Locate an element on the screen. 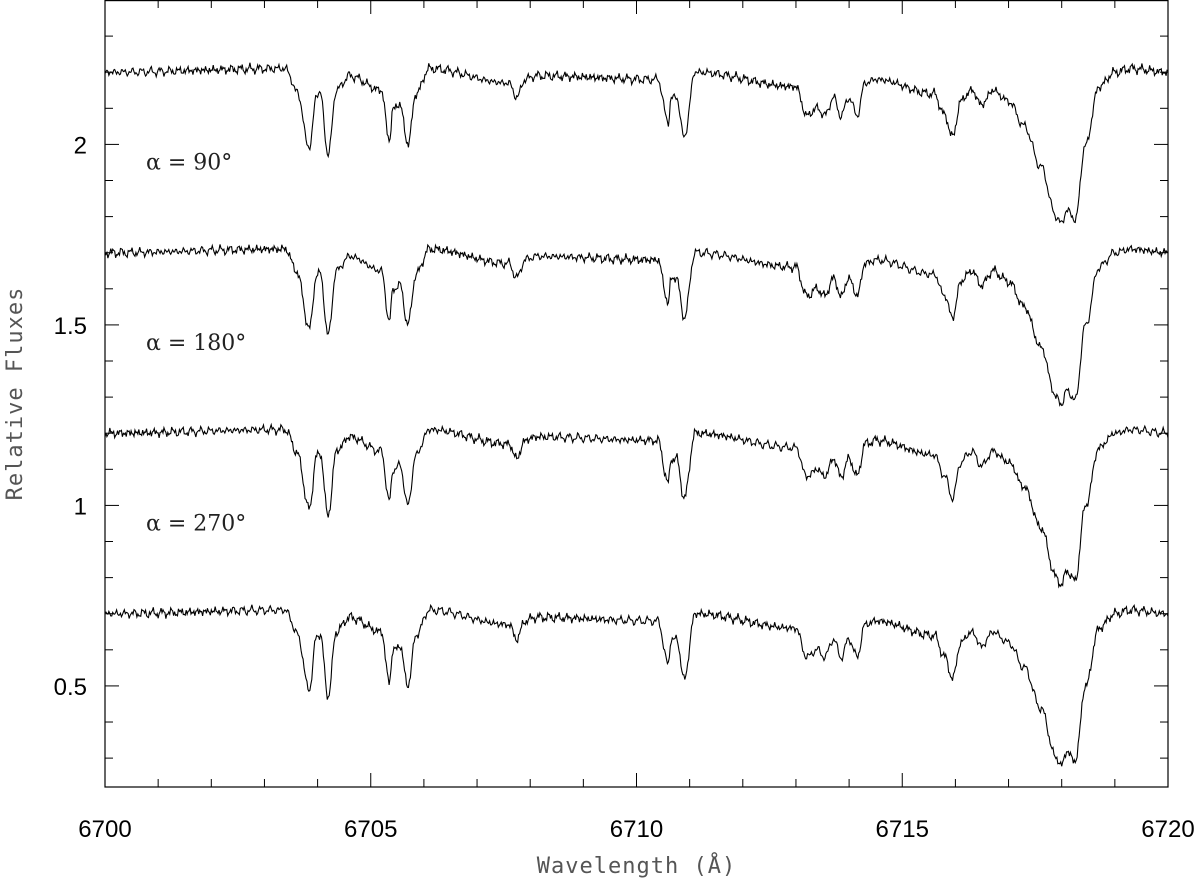 The width and height of the screenshot is (1200, 889). x-tick-label: 6715 is located at coordinates (902, 829).